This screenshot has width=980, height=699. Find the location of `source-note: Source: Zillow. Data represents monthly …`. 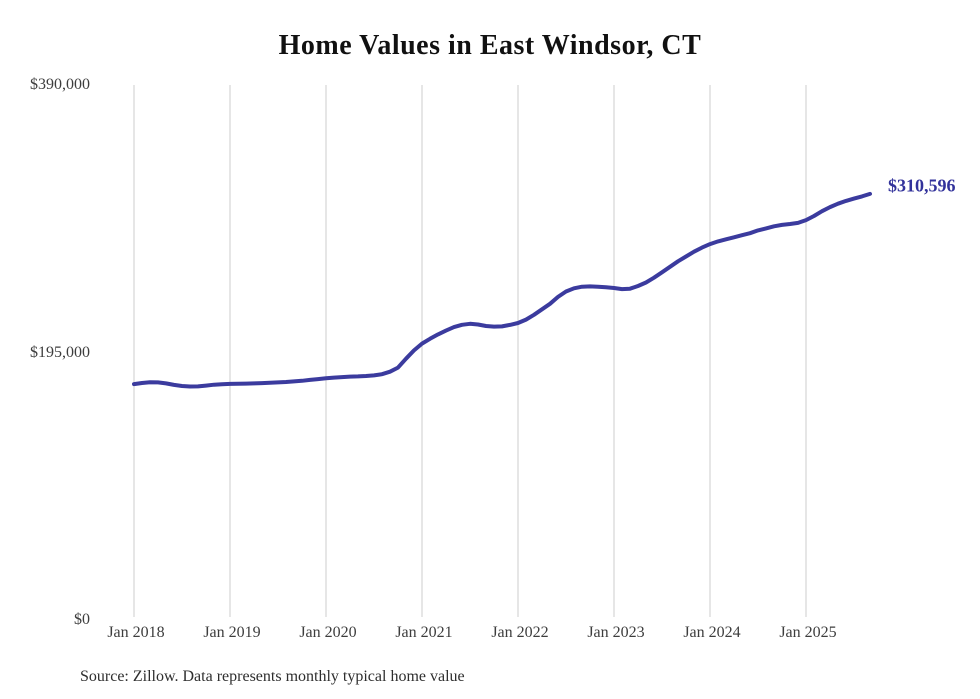

source-note: Source: Zillow. Data represents monthly … is located at coordinates (272, 676).